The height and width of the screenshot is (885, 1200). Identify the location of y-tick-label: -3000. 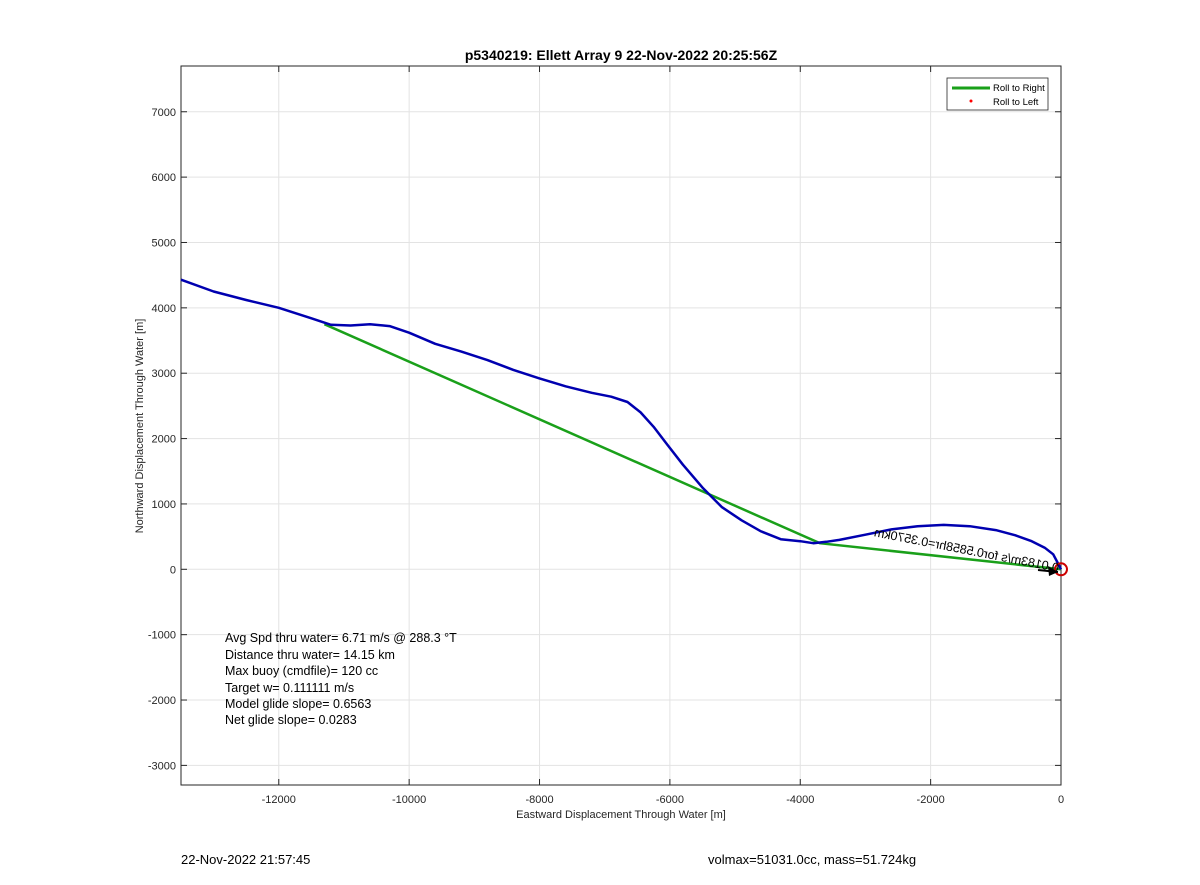
(162, 766).